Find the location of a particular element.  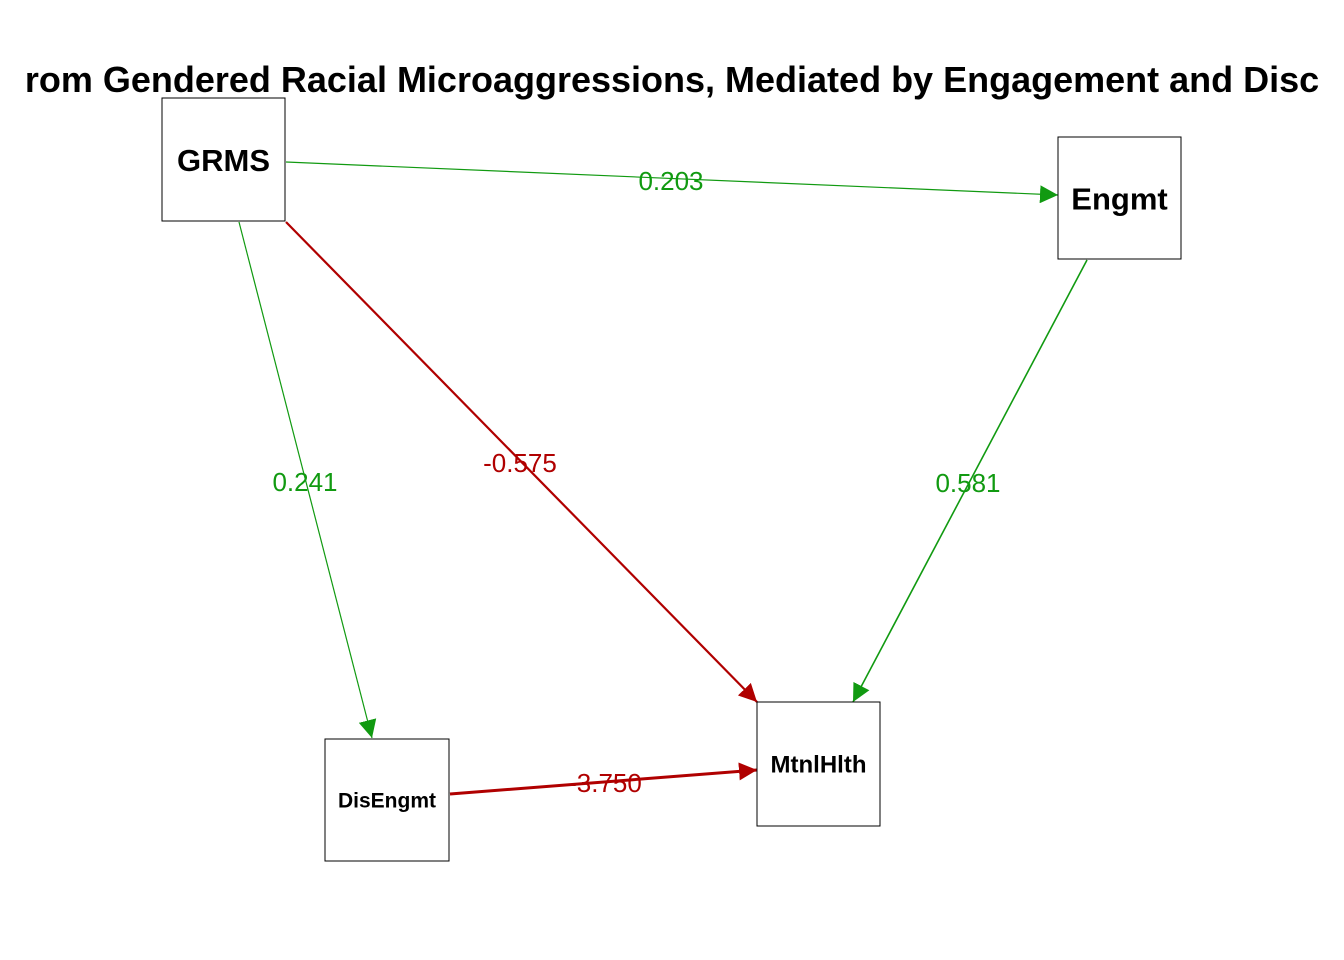

edge-grms-to-engmt is located at coordinates (672, 182).